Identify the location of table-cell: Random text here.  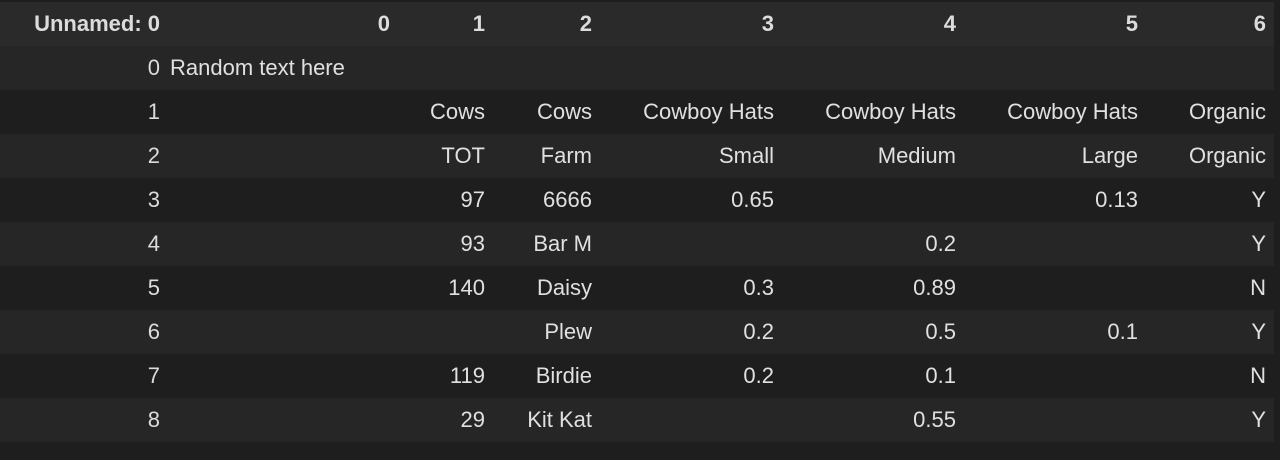
(257, 67).